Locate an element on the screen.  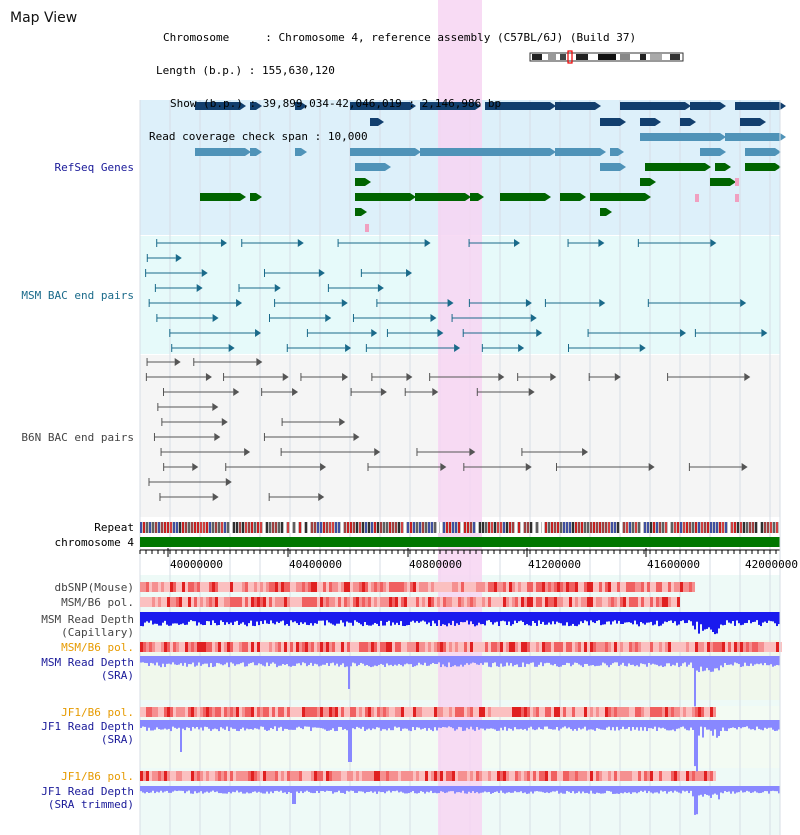
refseq-gene is located at coordinates (610, 167).